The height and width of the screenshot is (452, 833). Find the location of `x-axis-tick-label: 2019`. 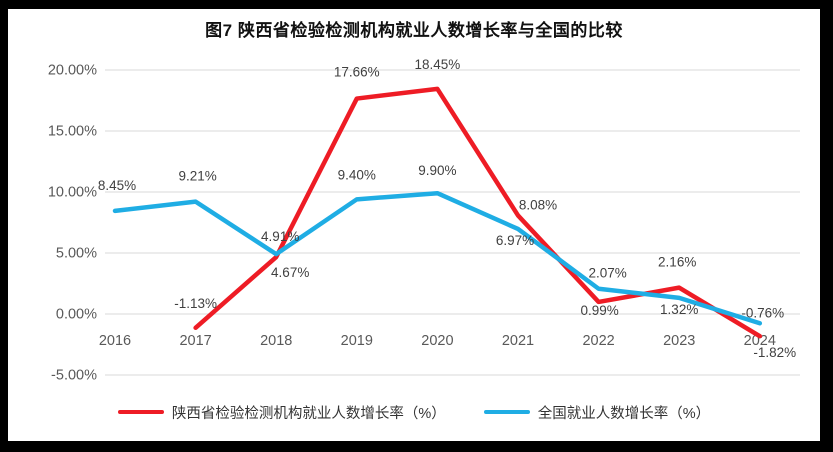

x-axis-tick-label: 2019 is located at coordinates (357, 341).